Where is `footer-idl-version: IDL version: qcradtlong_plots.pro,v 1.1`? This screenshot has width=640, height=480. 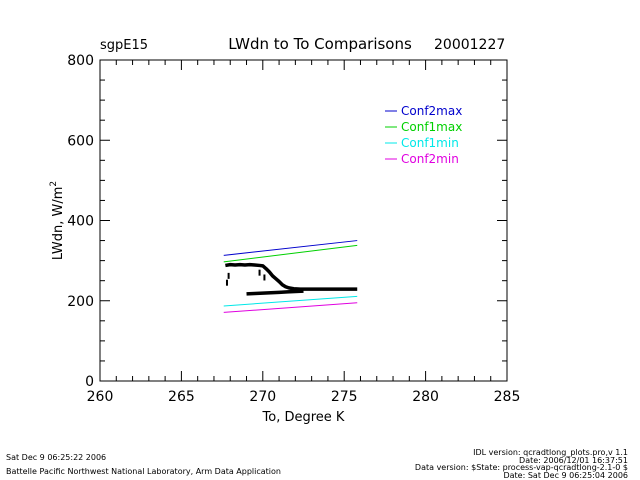
footer-idl-version: IDL version: qcradtlong_plots.pro,v 1.1 is located at coordinates (550, 452).